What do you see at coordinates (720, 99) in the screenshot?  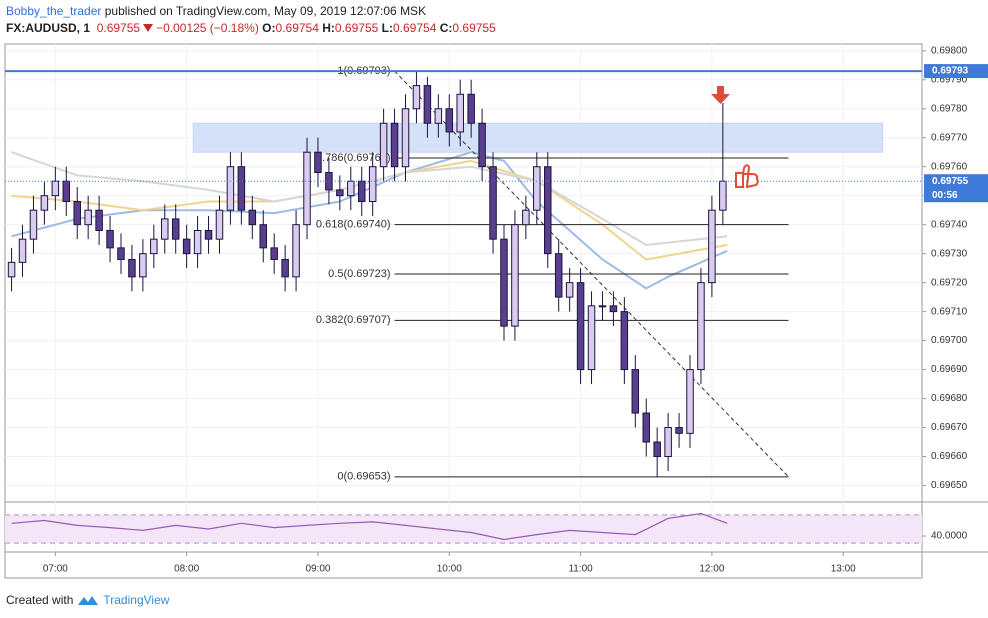 I see `arrow-head` at bounding box center [720, 99].